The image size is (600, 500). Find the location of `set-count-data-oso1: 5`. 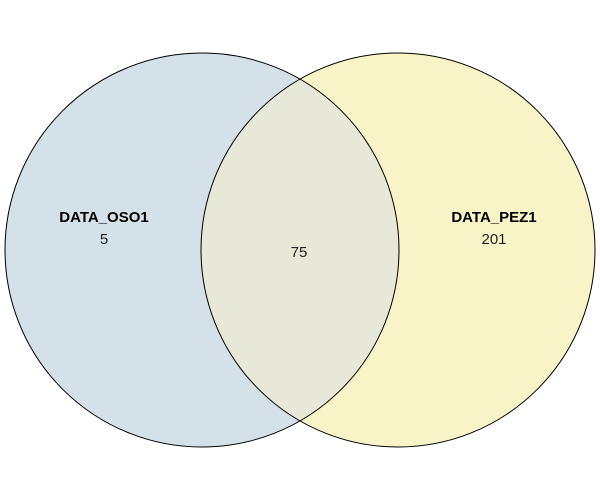

set-count-data-oso1: 5 is located at coordinates (104, 239).